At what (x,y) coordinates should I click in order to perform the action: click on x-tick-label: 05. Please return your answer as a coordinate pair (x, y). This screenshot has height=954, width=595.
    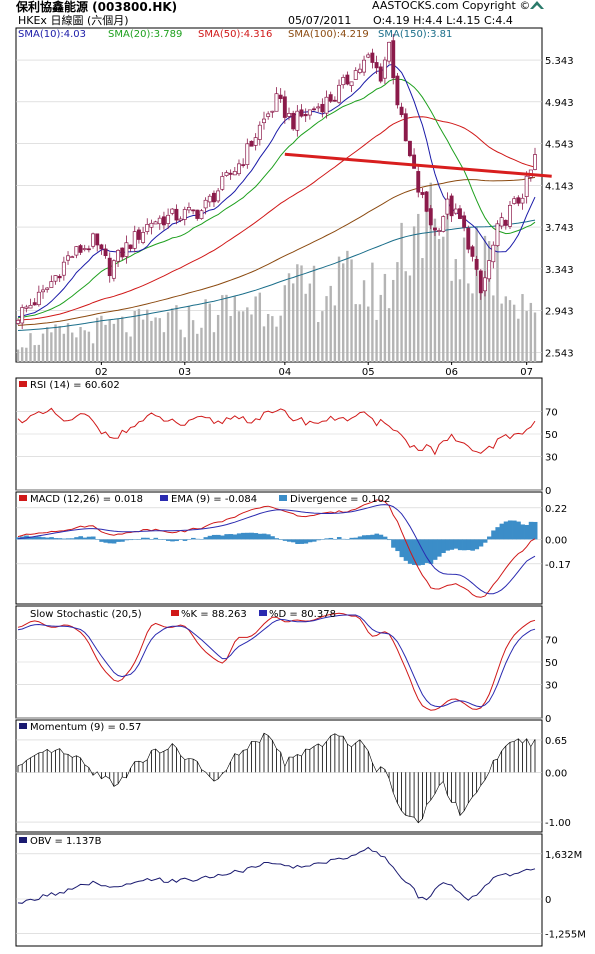
    Looking at the image, I should click on (368, 372).